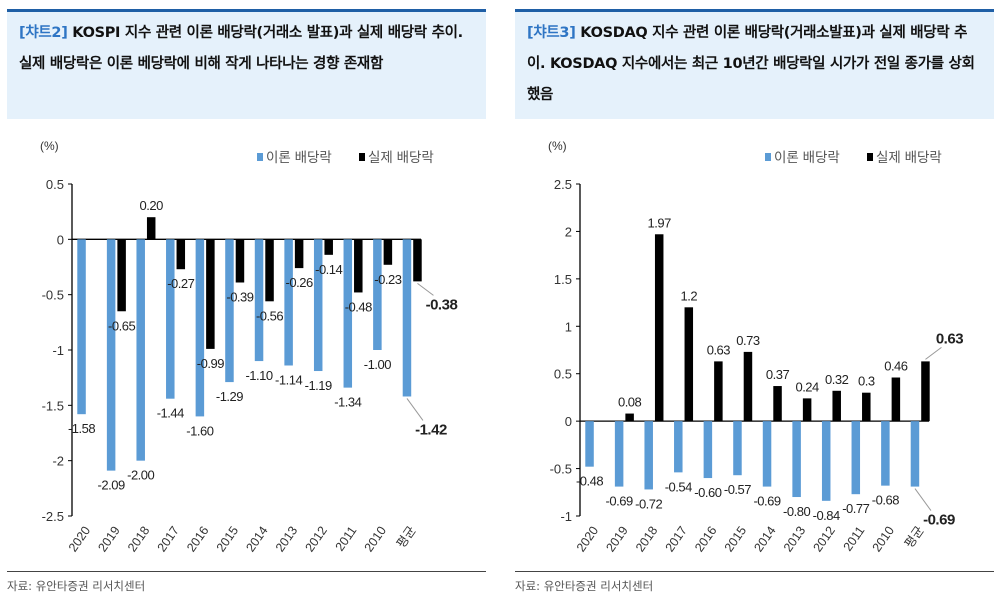  What do you see at coordinates (568, 326) in the screenshot?
I see `y-tick-label: 1` at bounding box center [568, 326].